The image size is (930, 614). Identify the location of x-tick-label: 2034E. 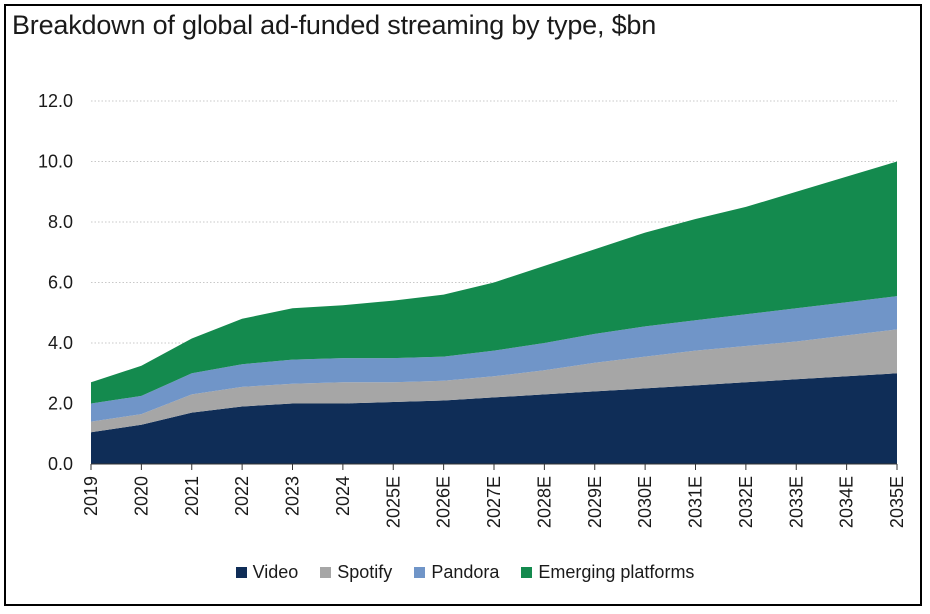
(847, 502).